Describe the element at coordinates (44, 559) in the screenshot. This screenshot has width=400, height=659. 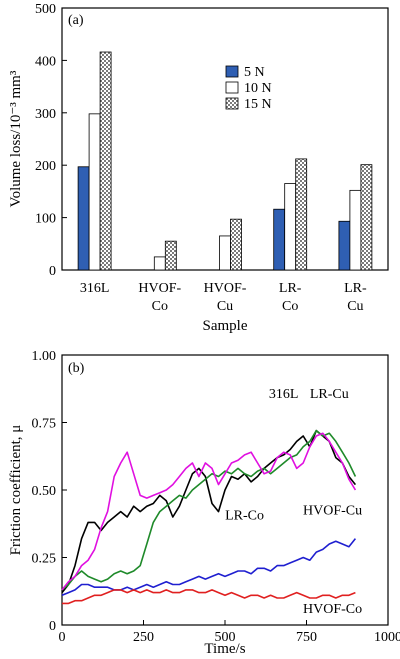
I see `y-tick-label: 0.25` at that location.